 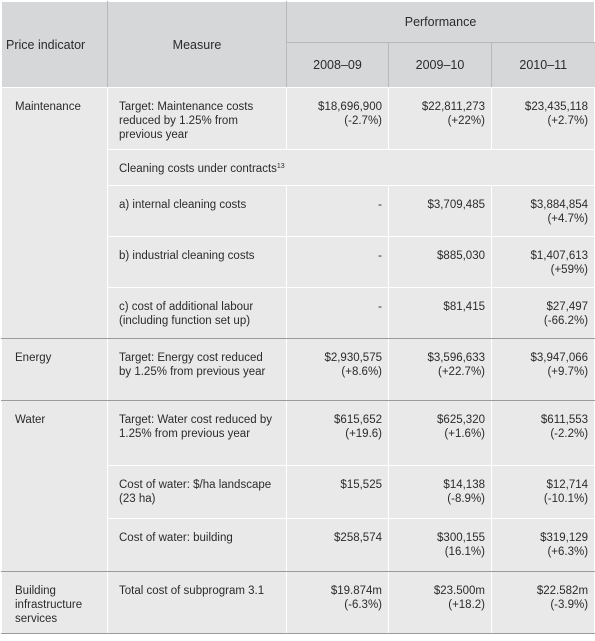 What do you see at coordinates (337, 369) in the screenshot?
I see `value-cell: $2,930,575 (+8.6%)` at bounding box center [337, 369].